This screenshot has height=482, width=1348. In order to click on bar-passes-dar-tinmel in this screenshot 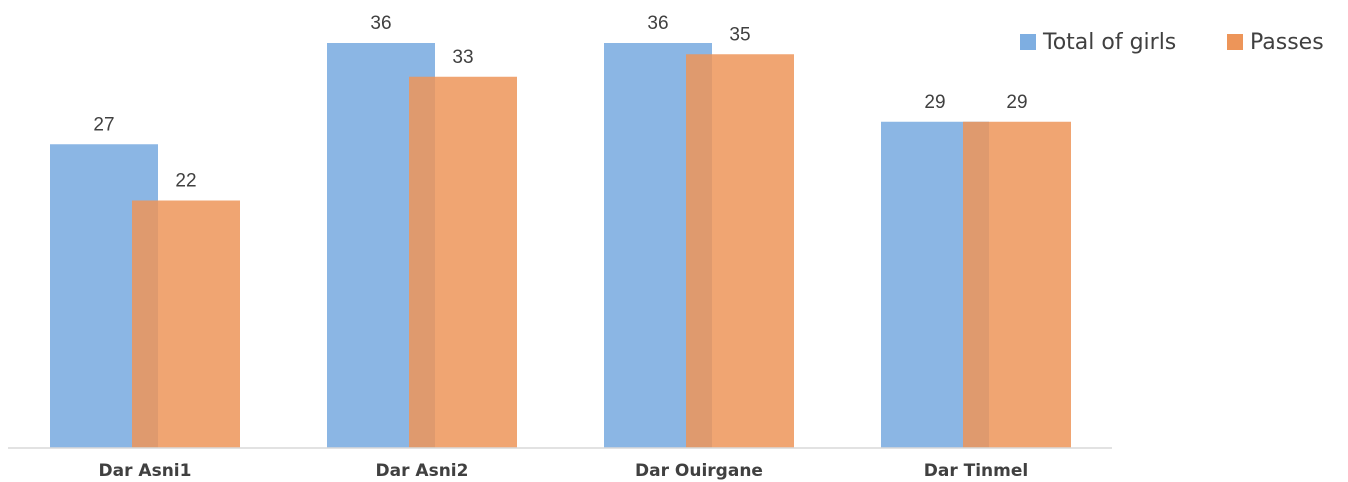, I will do `click(1017, 284)`.